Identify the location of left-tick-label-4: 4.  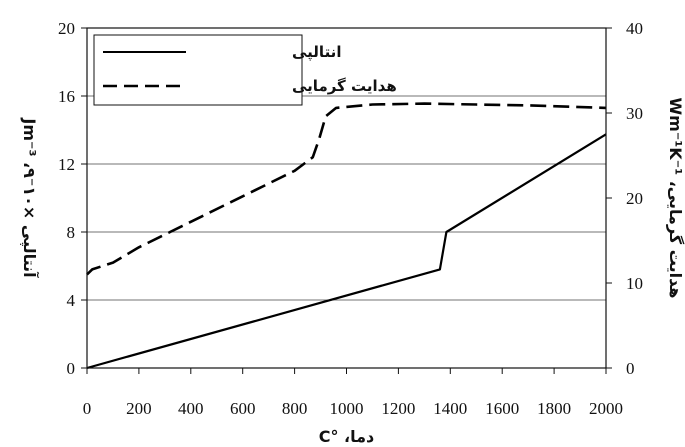
(71, 300).